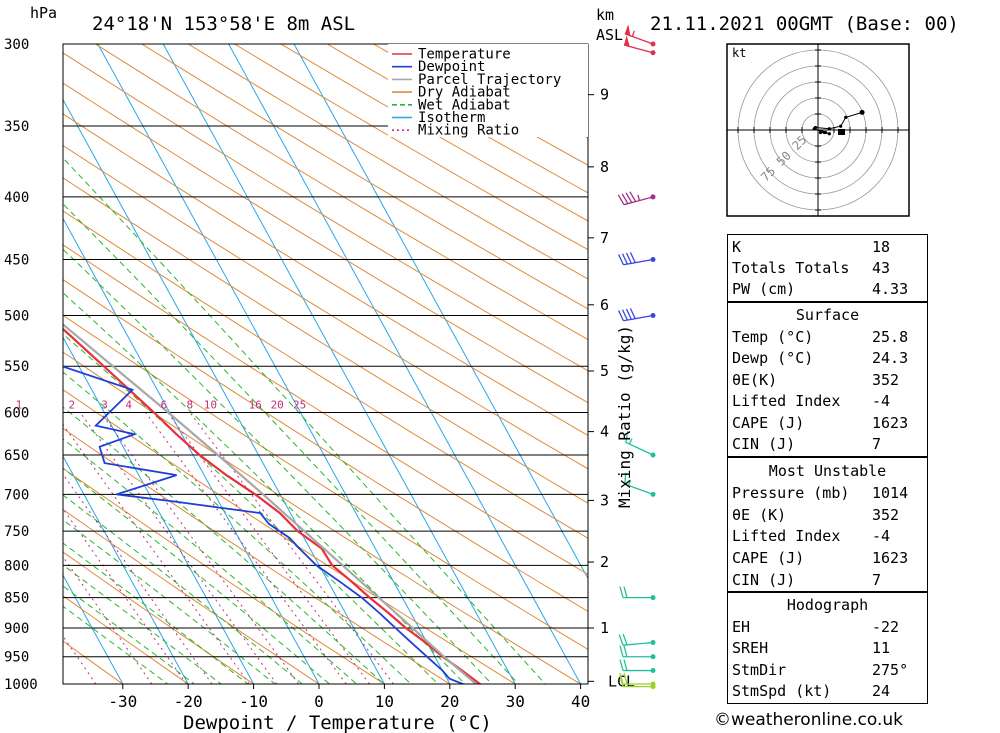 This screenshot has height=733, width=1000. I want to click on pressure-tick-label: 600, so click(16, 413).